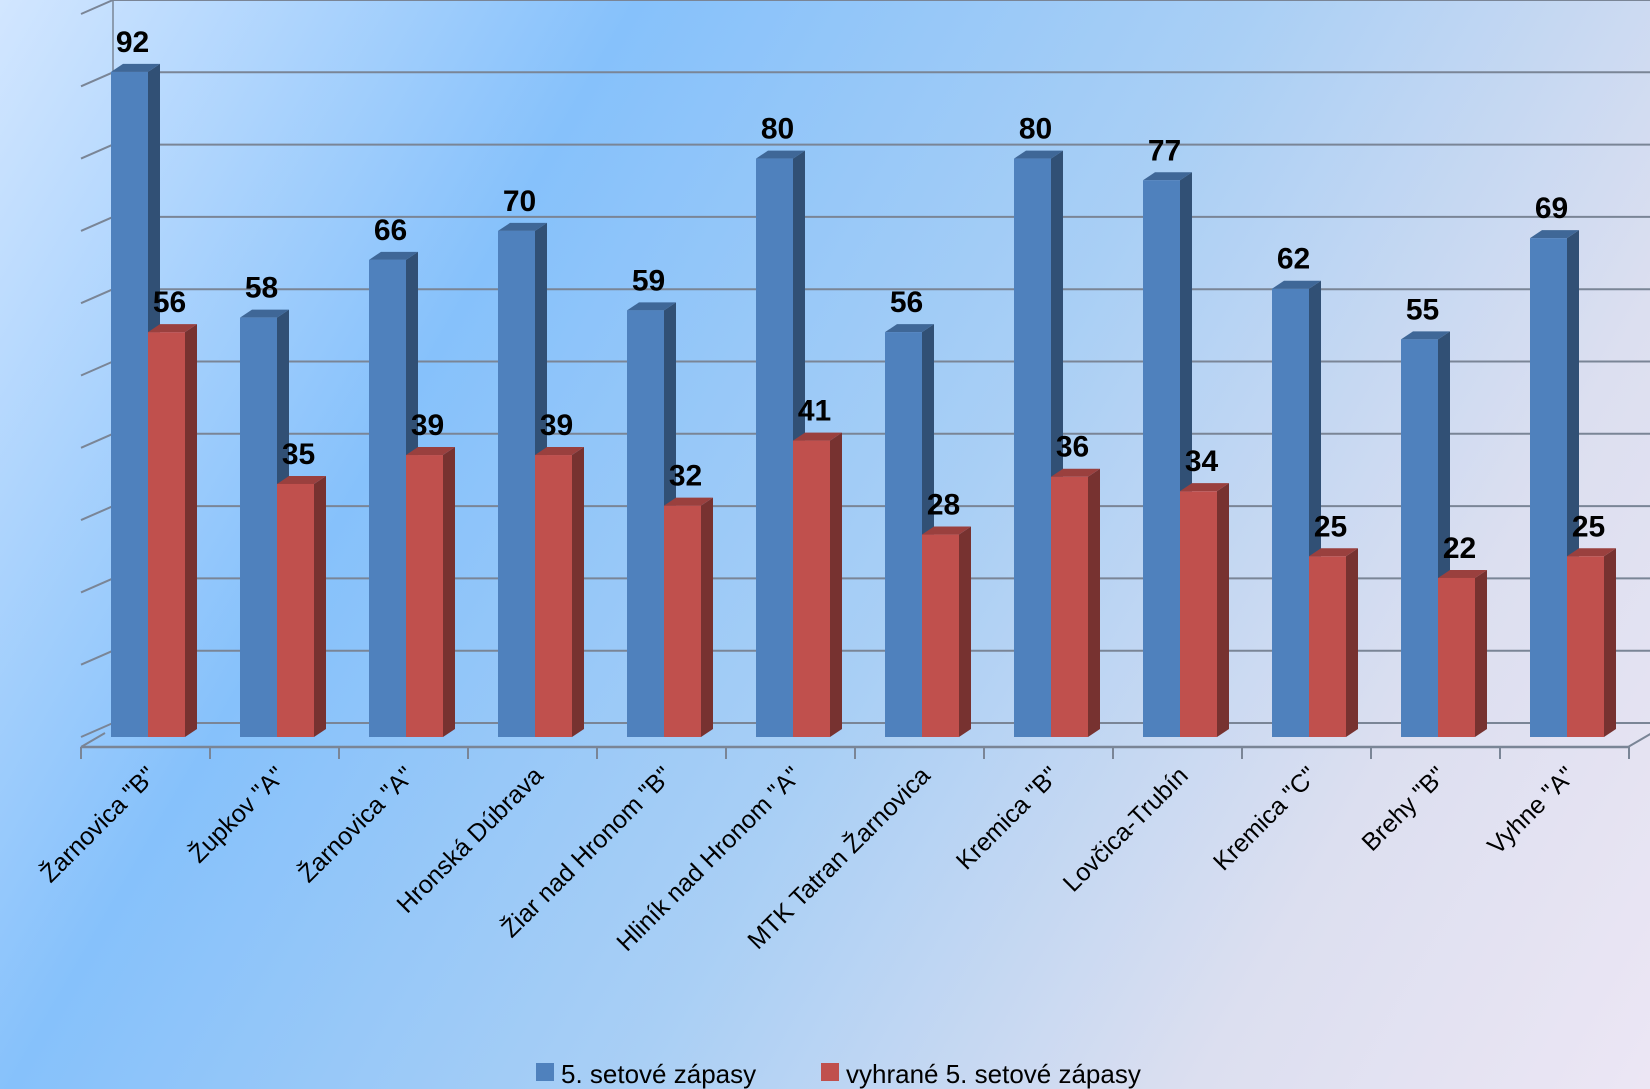 This screenshot has width=1650, height=1089. I want to click on value-label: 28, so click(943, 505).